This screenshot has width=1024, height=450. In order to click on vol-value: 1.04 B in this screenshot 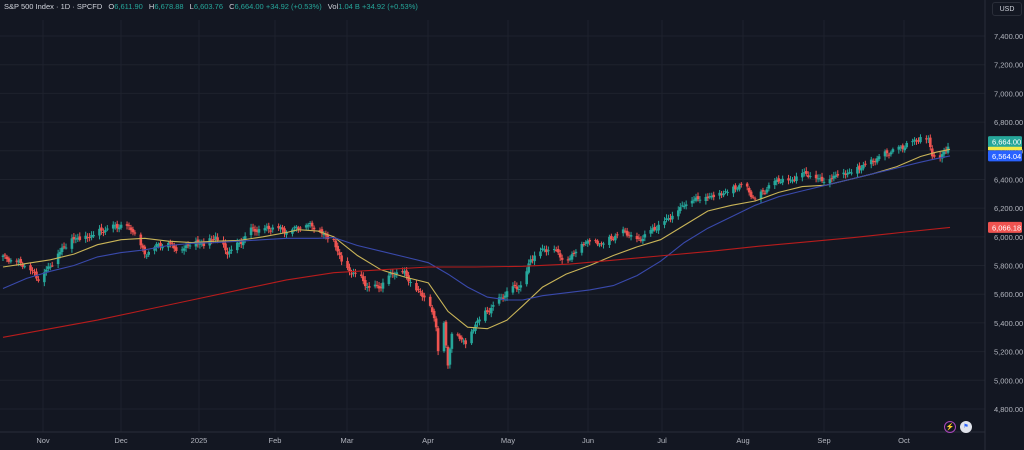, I will do `click(349, 6)`.